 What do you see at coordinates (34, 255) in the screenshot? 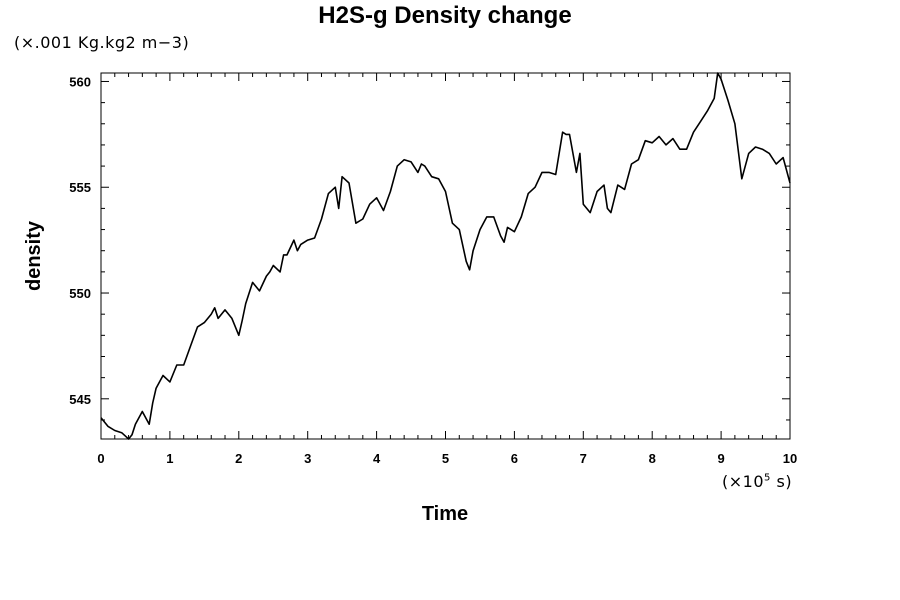
I see `y-axis-title: density` at bounding box center [34, 255].